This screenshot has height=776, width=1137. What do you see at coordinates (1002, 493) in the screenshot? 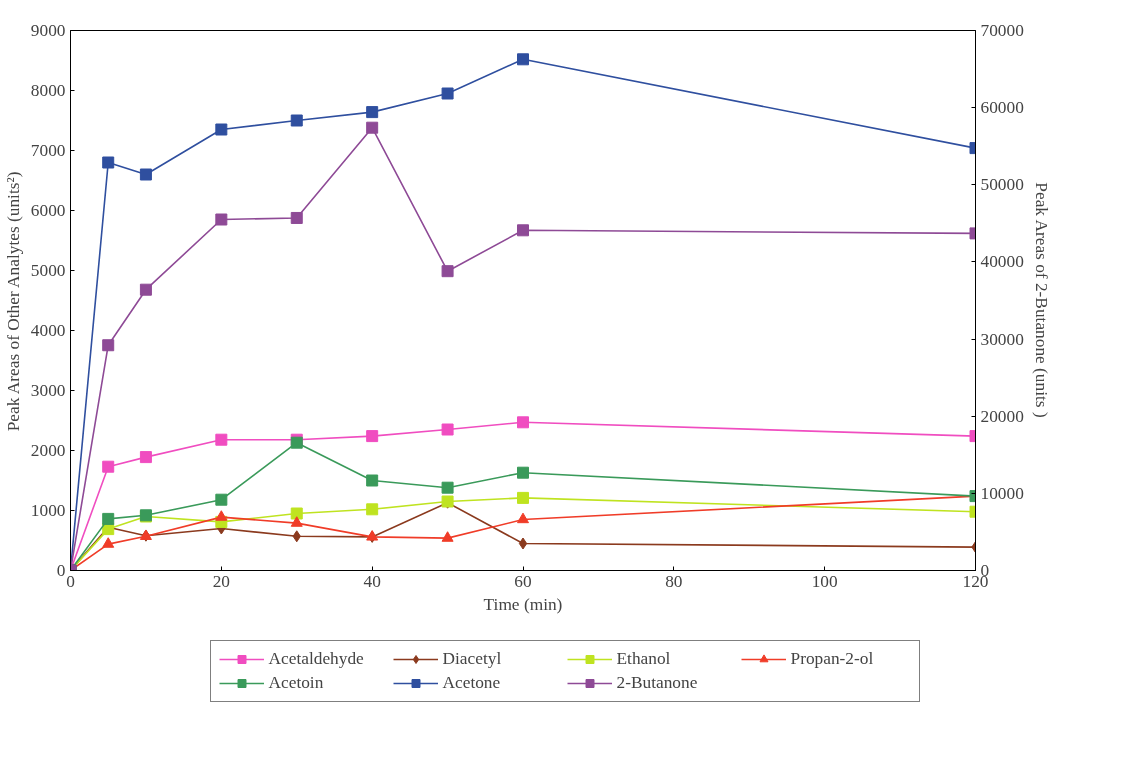
I see `y2-tick-label: 10000` at bounding box center [1002, 493].